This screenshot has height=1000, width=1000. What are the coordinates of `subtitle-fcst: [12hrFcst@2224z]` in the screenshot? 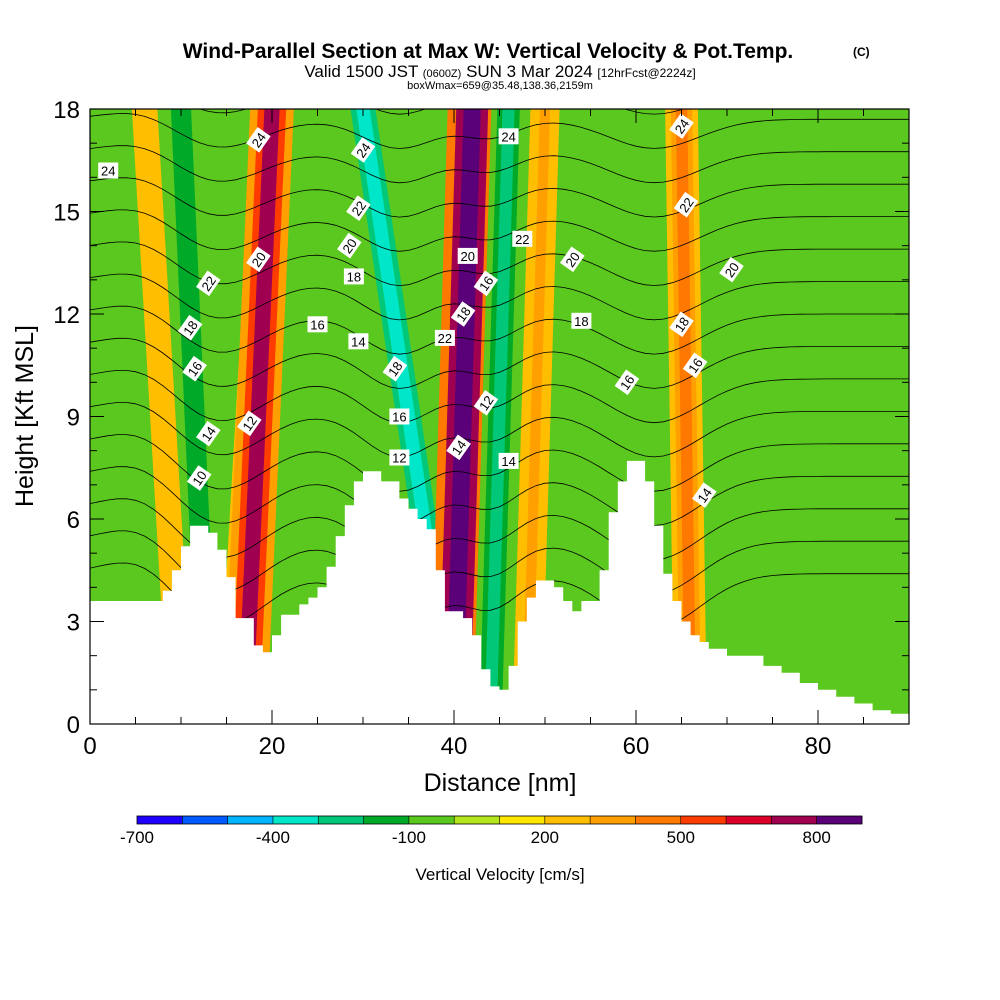 It's located at (646, 73).